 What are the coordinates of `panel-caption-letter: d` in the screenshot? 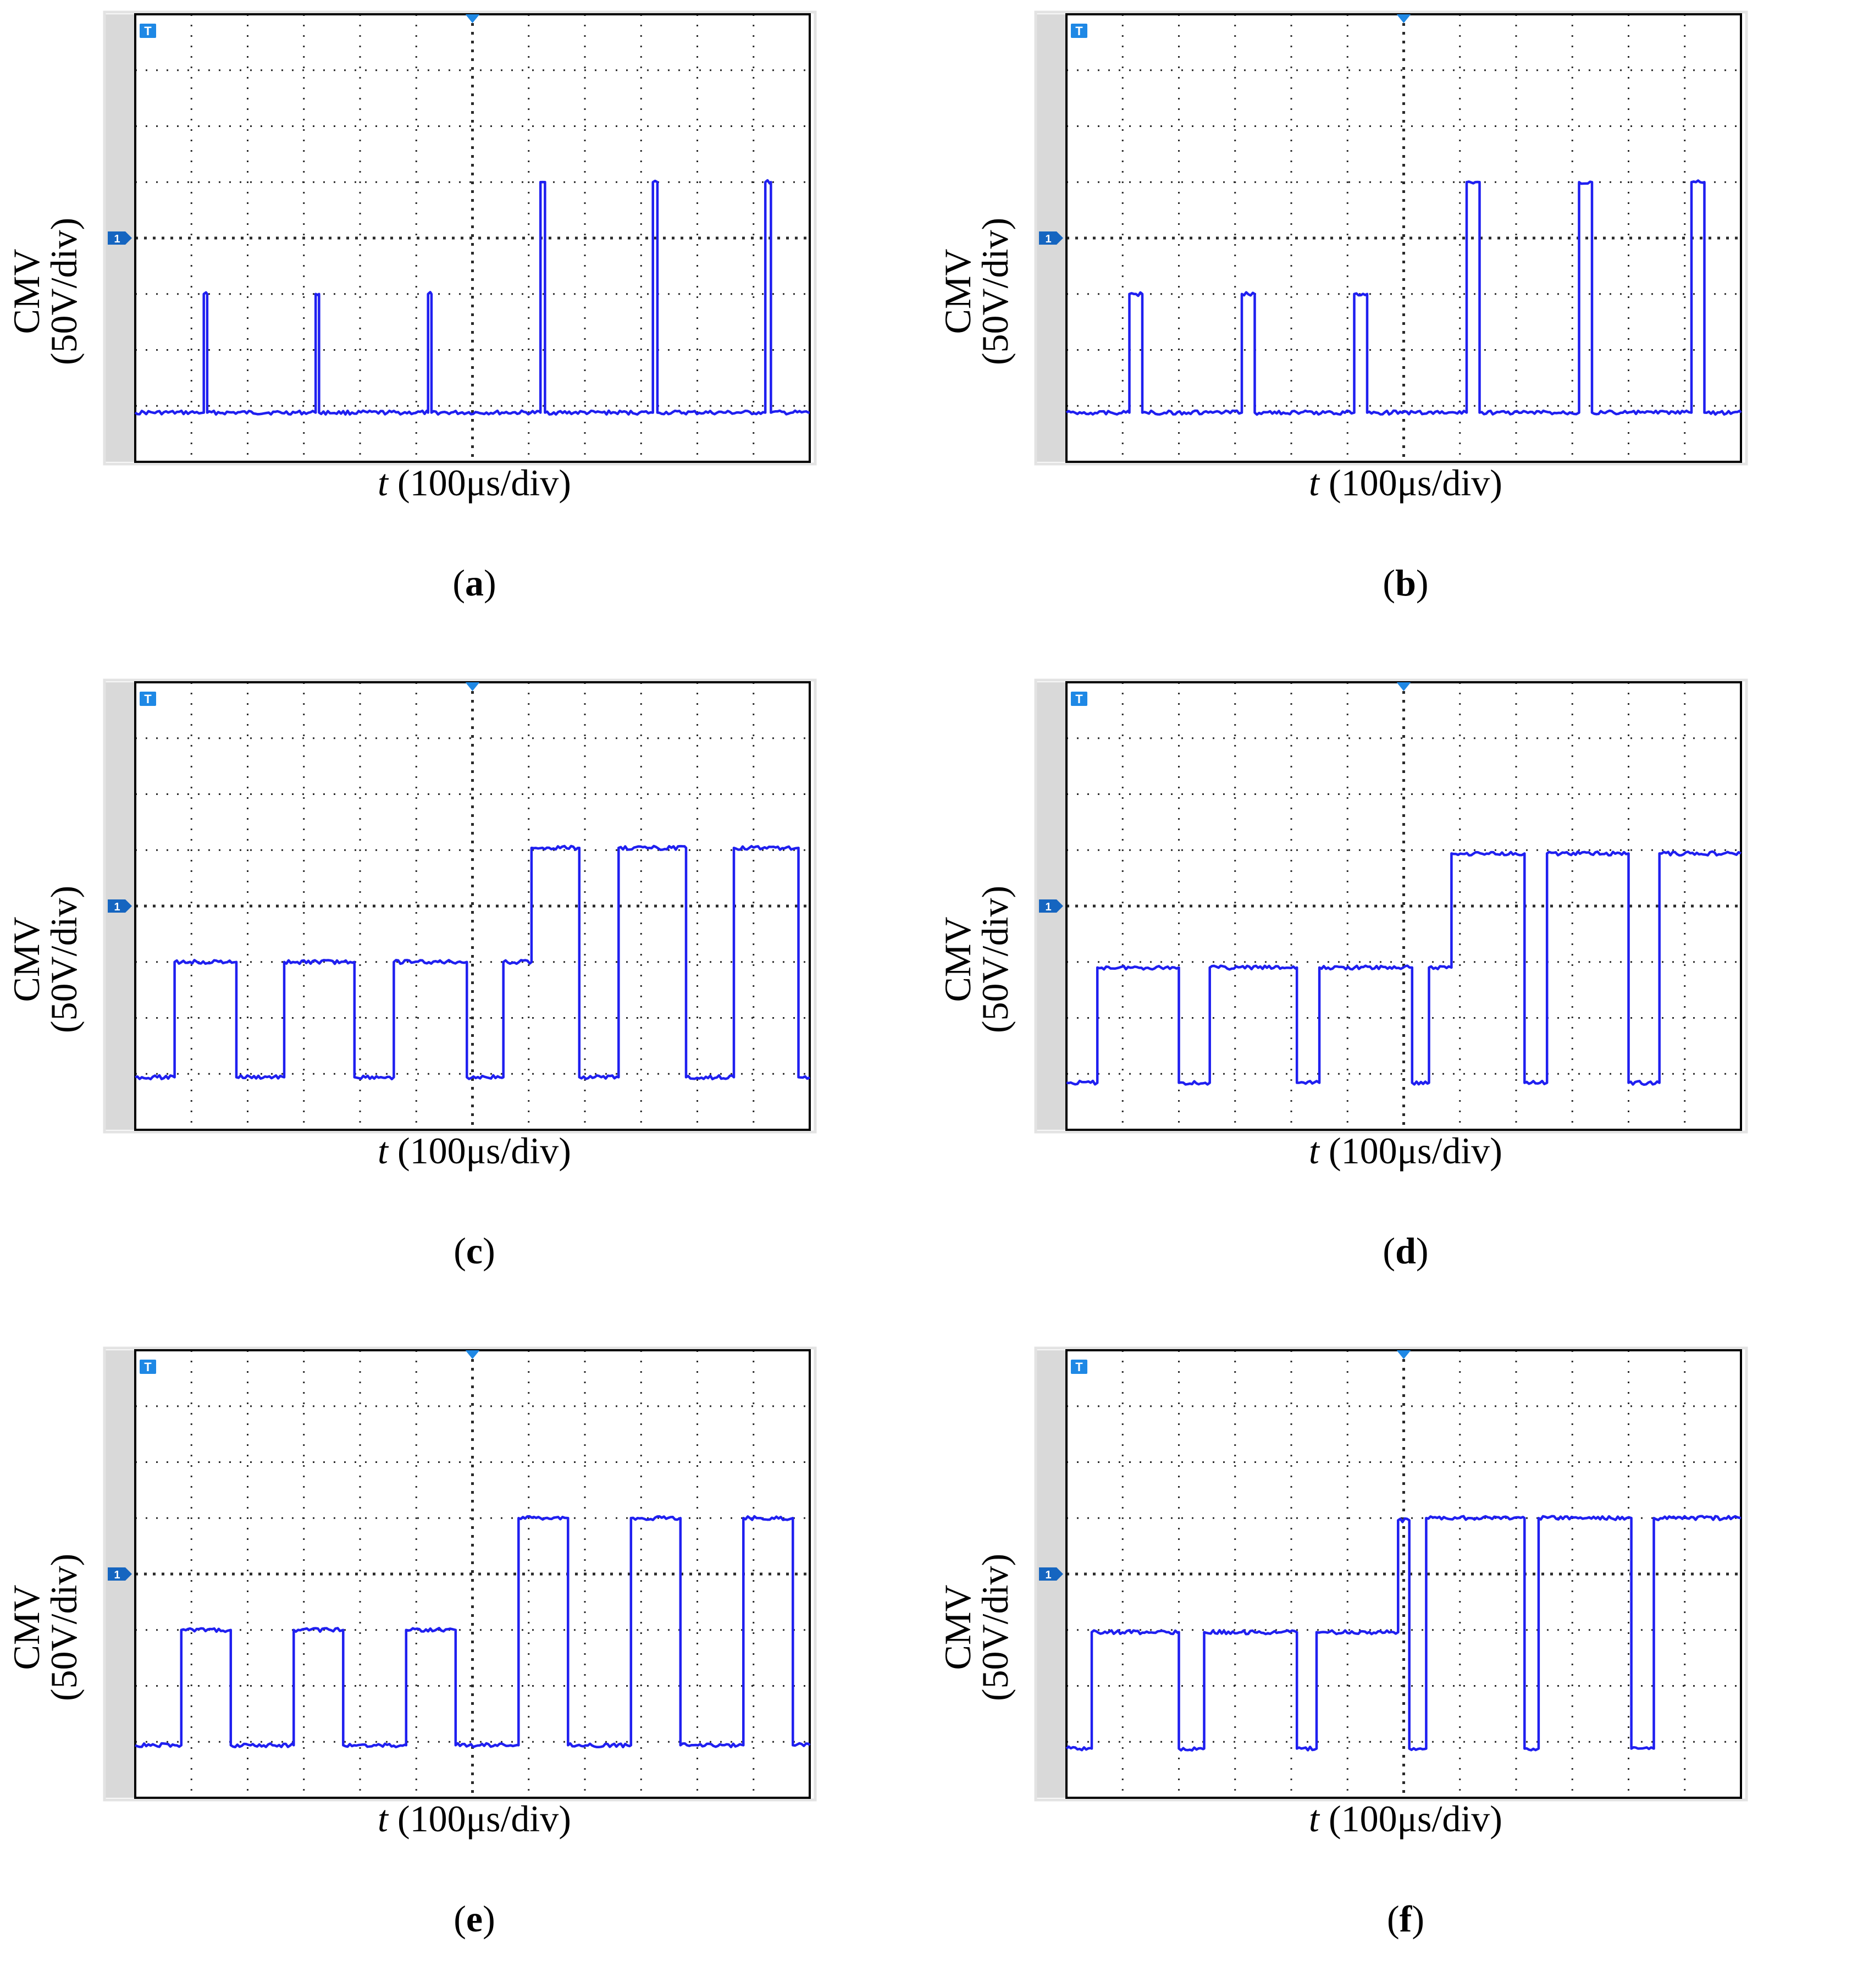 It's located at (1405, 1251).